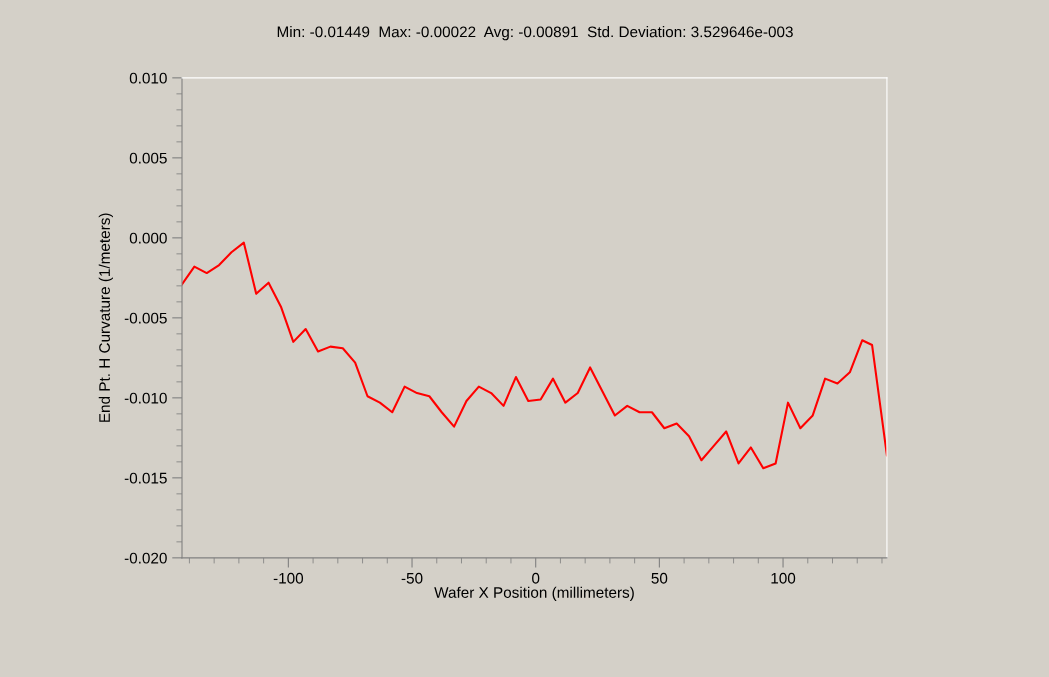  I want to click on x-tick-label: 50, so click(659, 578).